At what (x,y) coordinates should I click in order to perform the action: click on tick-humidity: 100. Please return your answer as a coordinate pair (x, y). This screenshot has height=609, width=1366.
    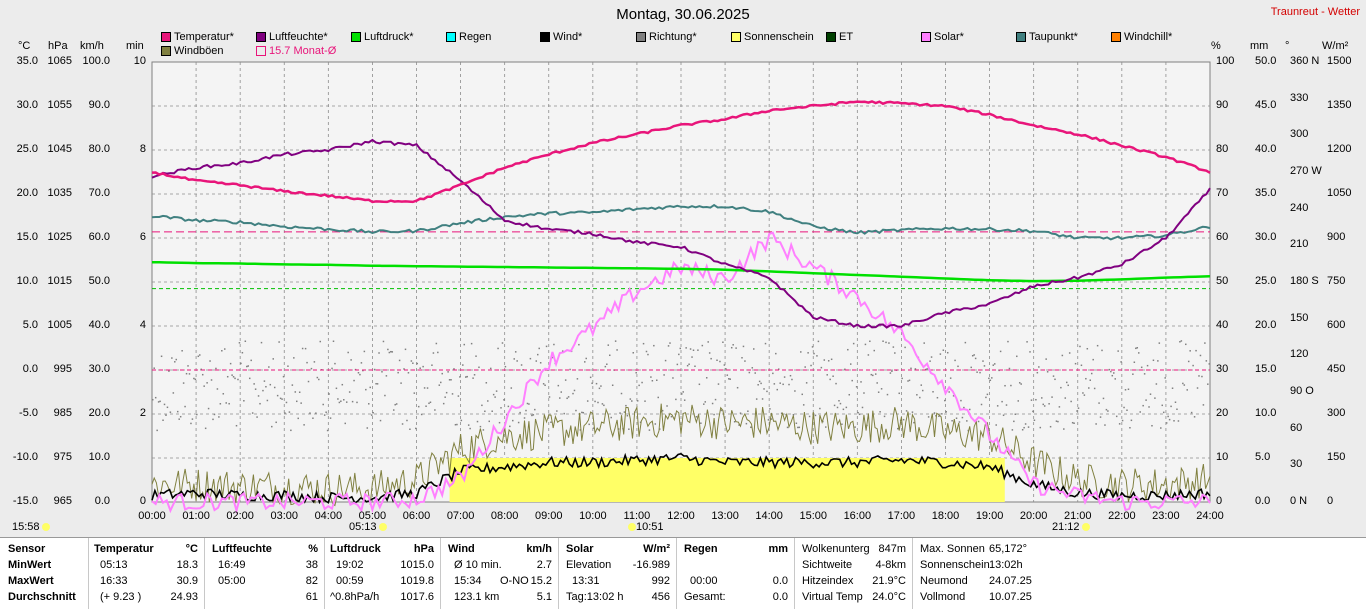
    Looking at the image, I should click on (1225, 61).